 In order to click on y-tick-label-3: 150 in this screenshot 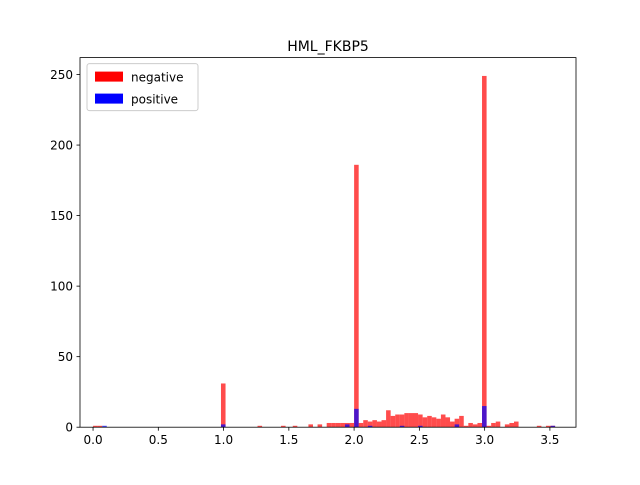, I will do `click(61, 216)`.